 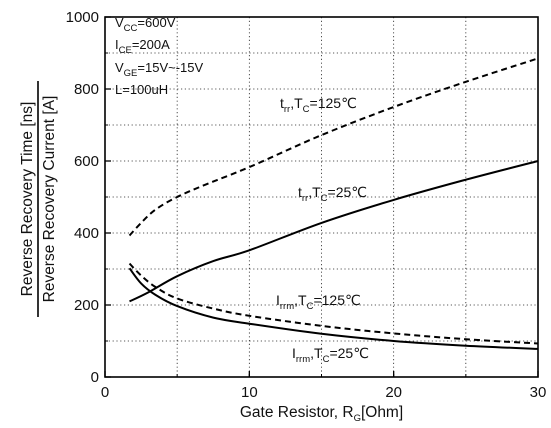 What do you see at coordinates (86, 233) in the screenshot?
I see `y-tick-label: 400` at bounding box center [86, 233].